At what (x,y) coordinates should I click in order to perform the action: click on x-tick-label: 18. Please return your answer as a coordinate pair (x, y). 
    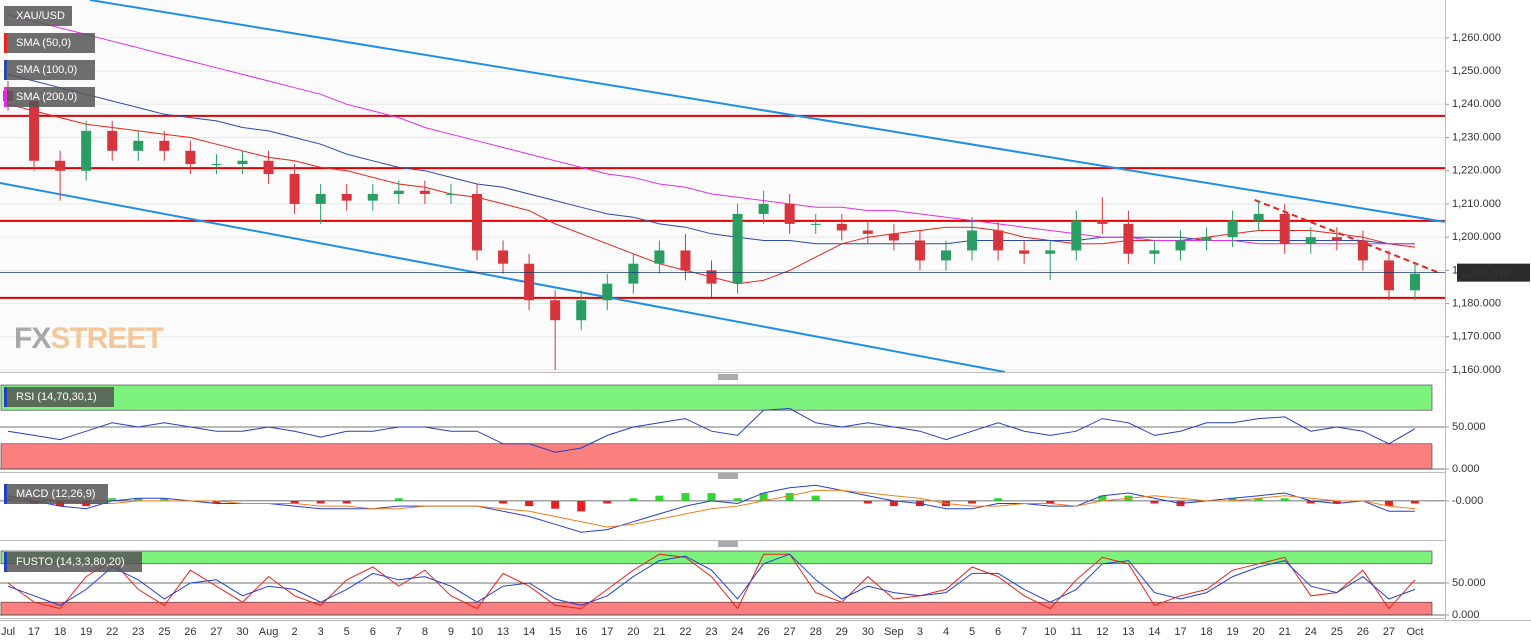
    Looking at the image, I should click on (1206, 632).